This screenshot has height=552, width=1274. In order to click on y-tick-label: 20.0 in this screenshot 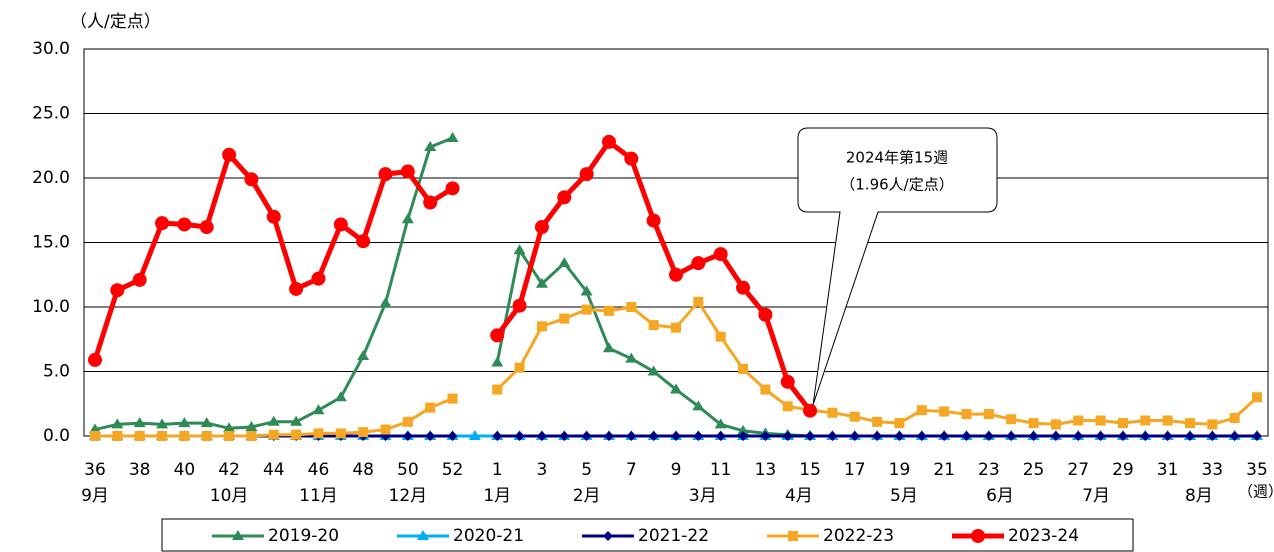, I will do `click(51, 178)`.